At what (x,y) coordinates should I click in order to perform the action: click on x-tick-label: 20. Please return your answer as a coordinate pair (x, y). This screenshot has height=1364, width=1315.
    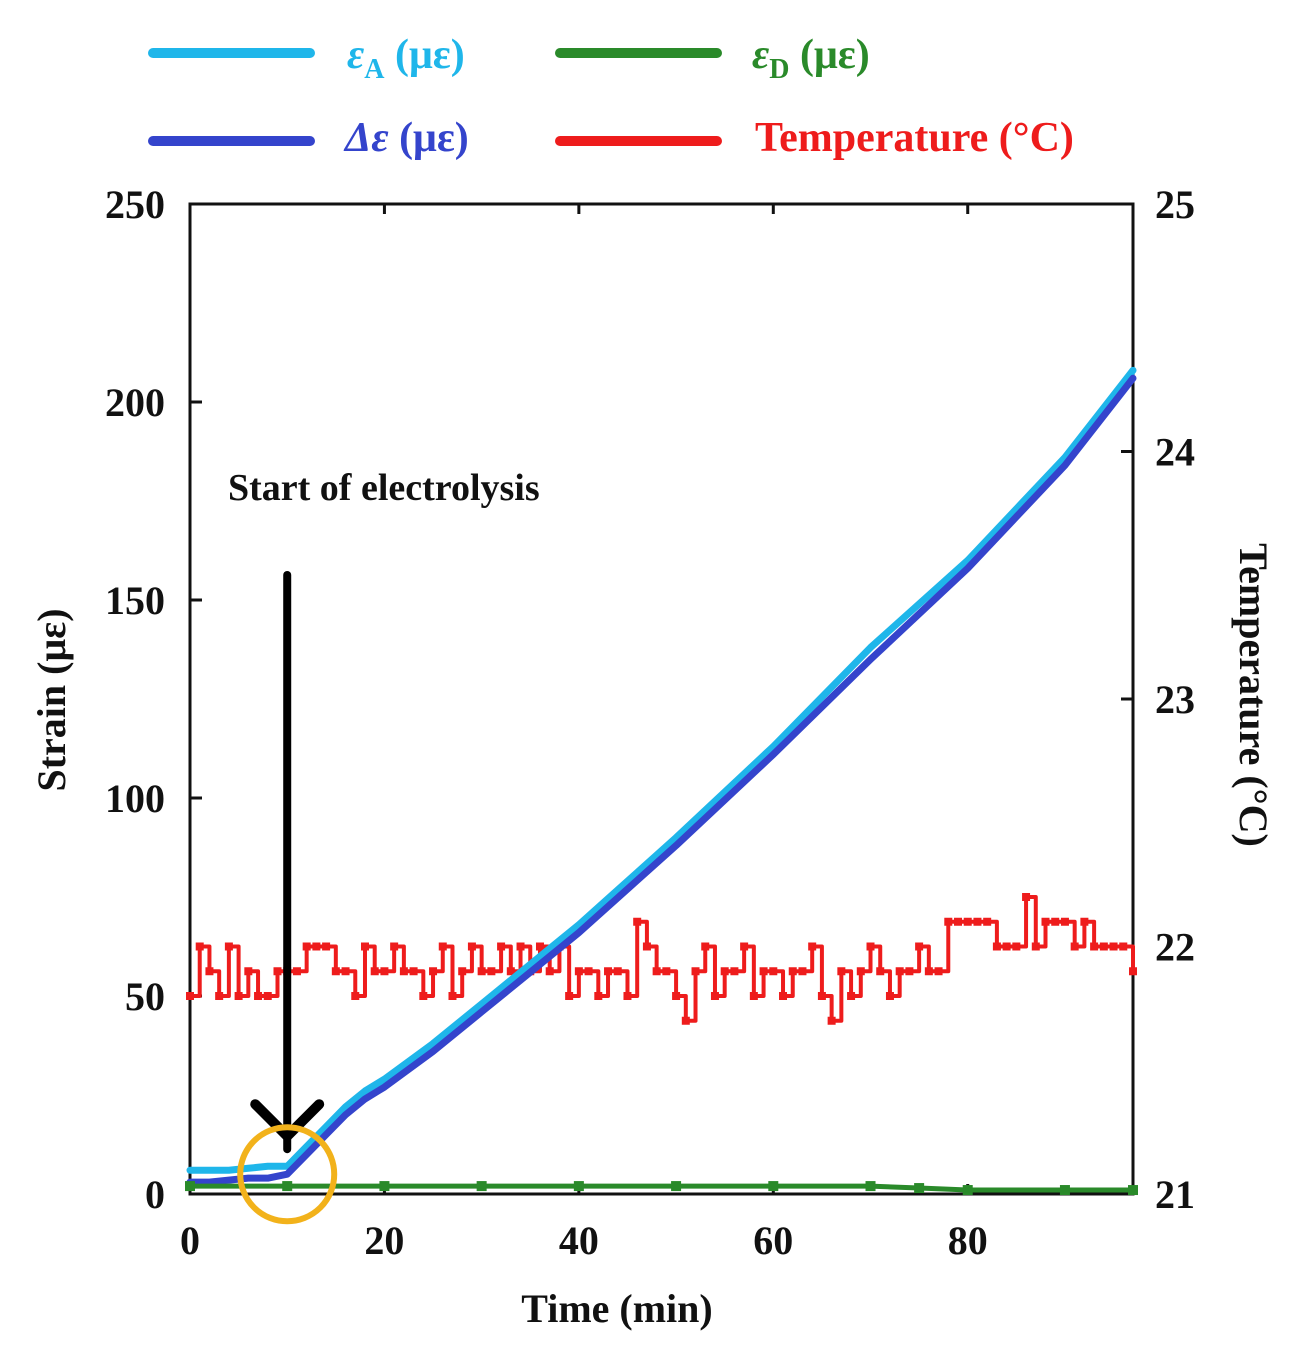
    Looking at the image, I should click on (384, 1240).